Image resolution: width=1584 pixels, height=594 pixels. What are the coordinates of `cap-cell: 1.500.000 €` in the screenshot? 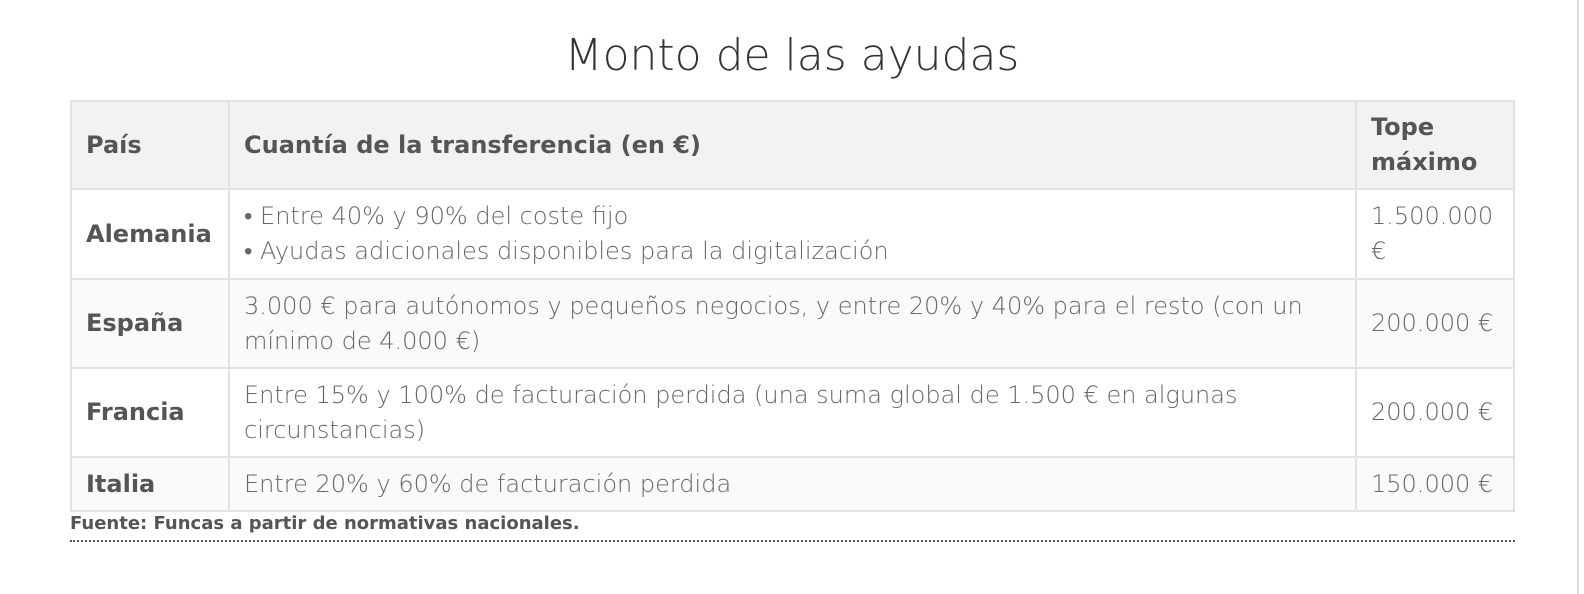 It's located at (1435, 234).